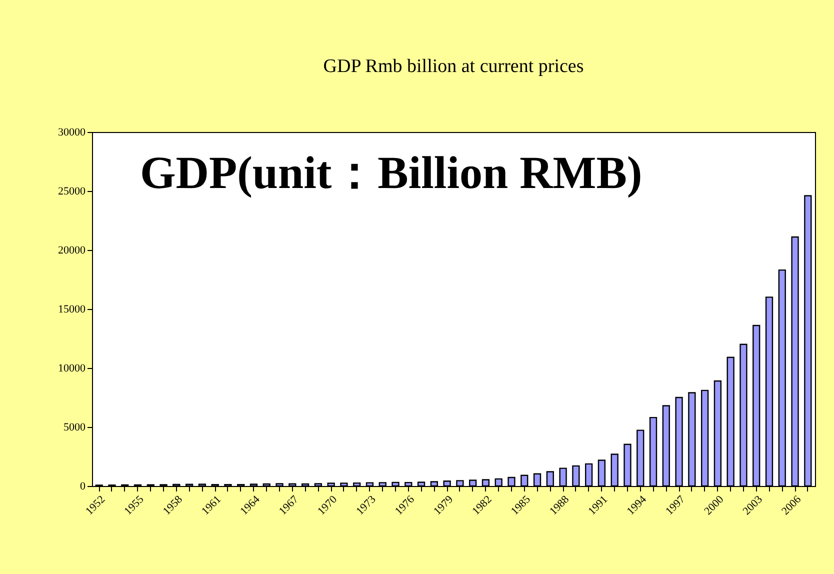 Image resolution: width=834 pixels, height=574 pixels. What do you see at coordinates (453, 66) in the screenshot?
I see `chart-title: GDP Rmb billion at current prices` at bounding box center [453, 66].